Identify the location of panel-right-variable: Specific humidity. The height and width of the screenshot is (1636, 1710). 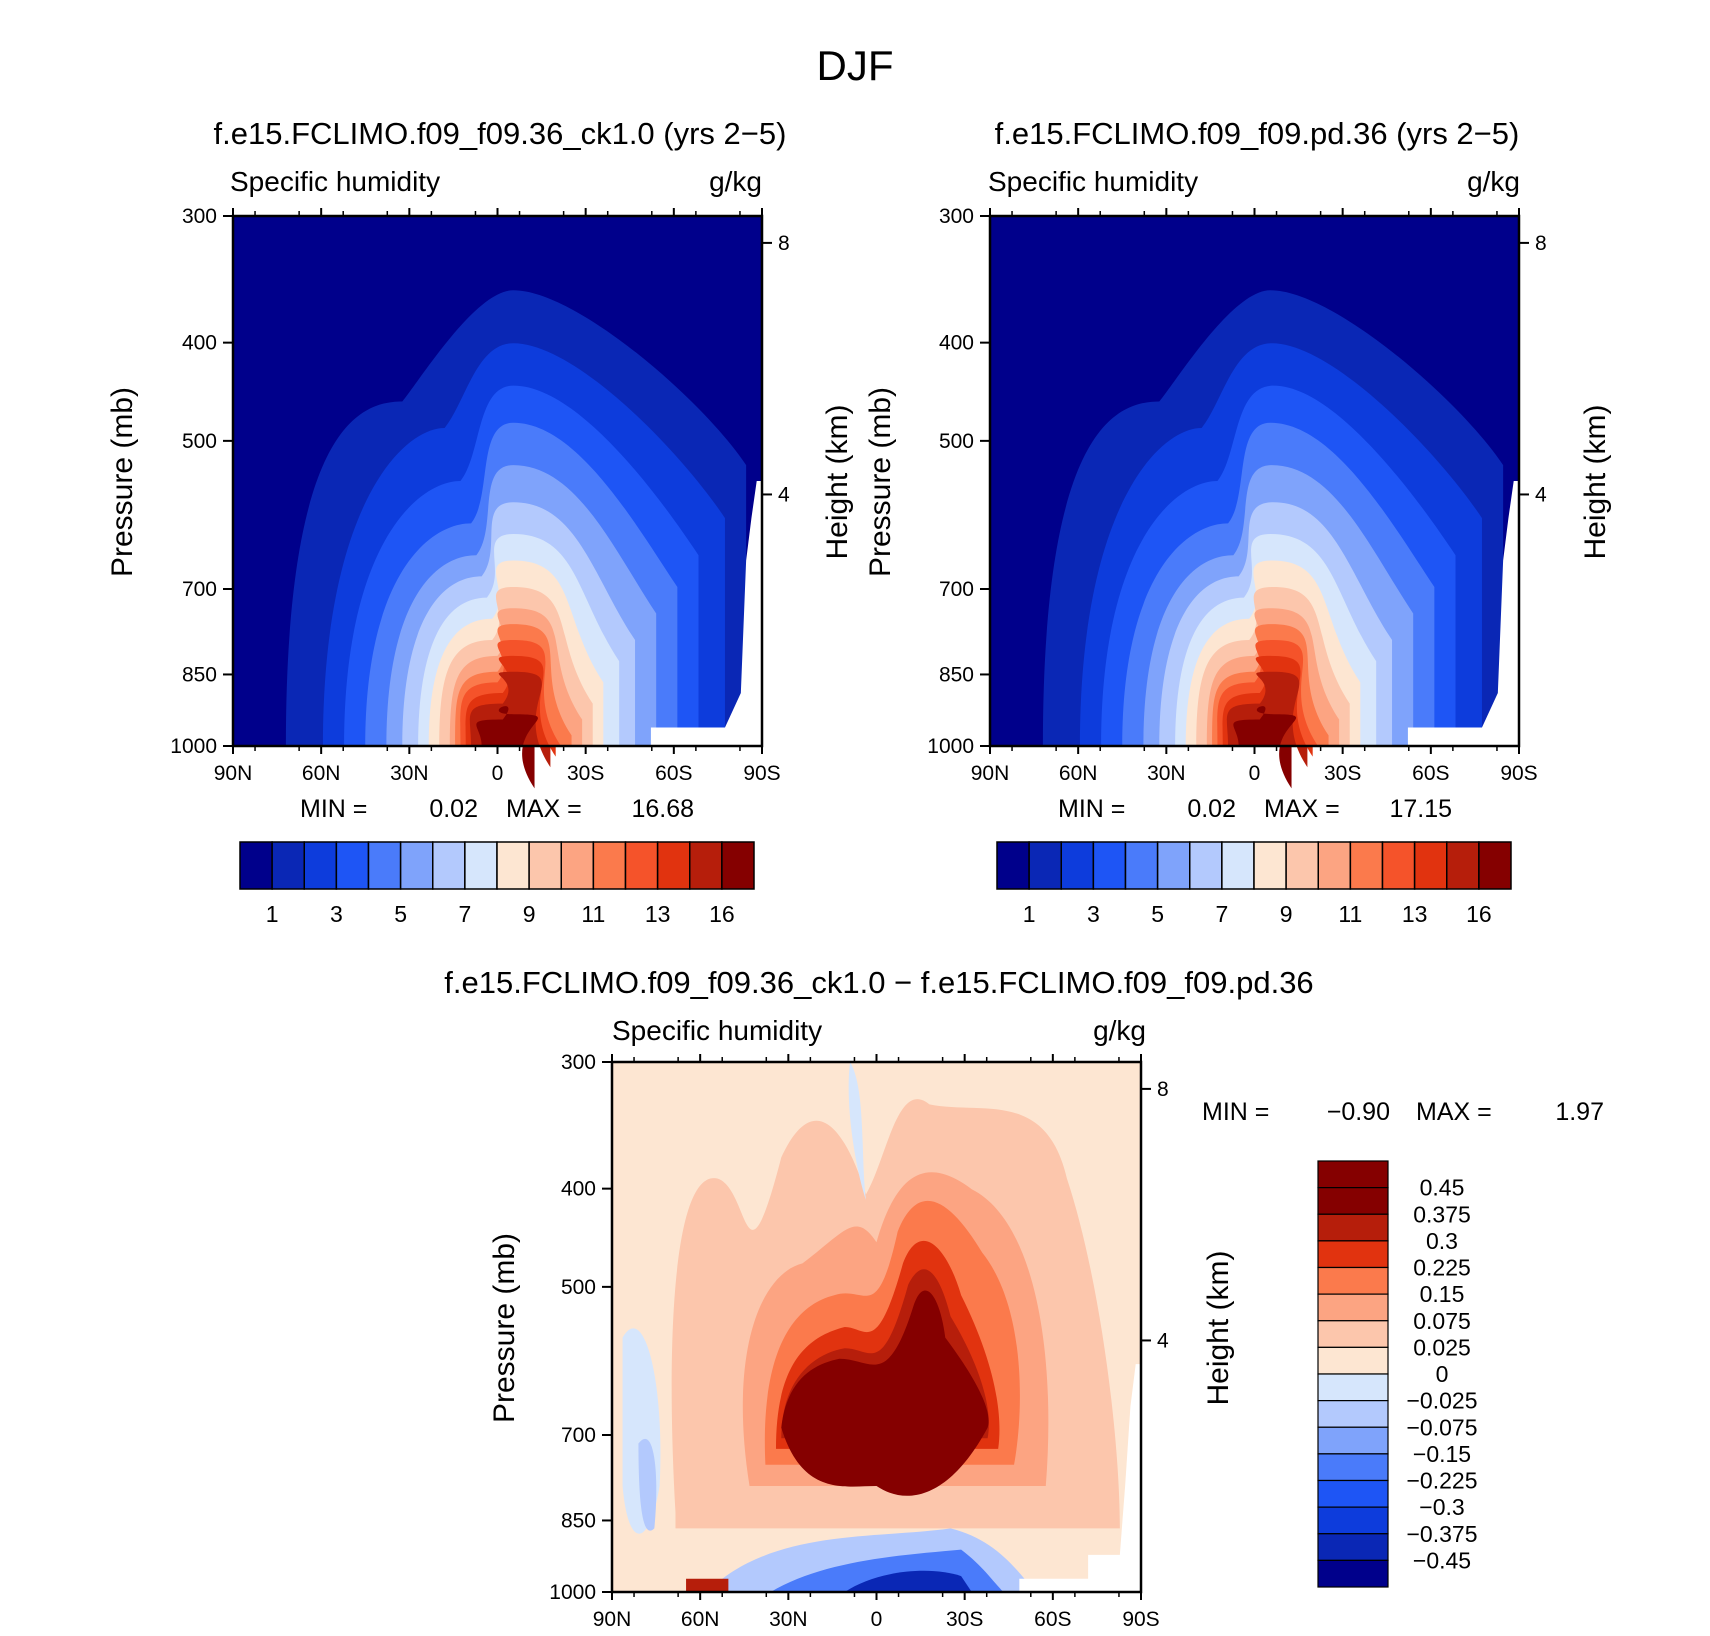
(1093, 181).